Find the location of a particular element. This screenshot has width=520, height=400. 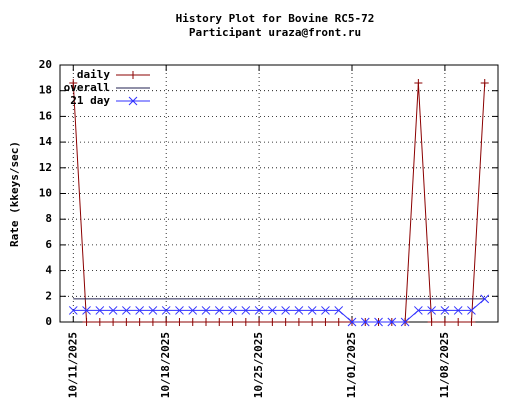

y-tick-label: 8 is located at coordinates (48, 218).